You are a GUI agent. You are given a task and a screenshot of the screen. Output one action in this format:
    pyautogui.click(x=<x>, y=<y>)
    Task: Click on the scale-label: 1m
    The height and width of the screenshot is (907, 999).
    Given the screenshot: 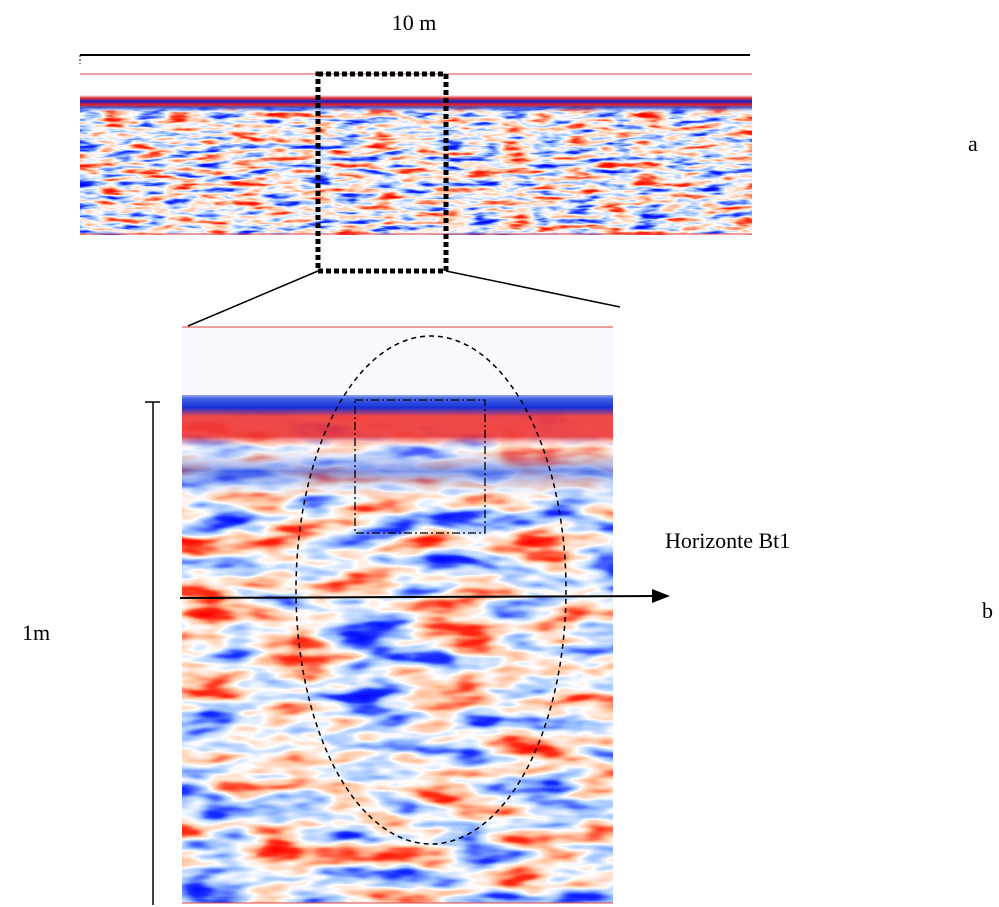 What is the action you would take?
    pyautogui.click(x=36, y=632)
    